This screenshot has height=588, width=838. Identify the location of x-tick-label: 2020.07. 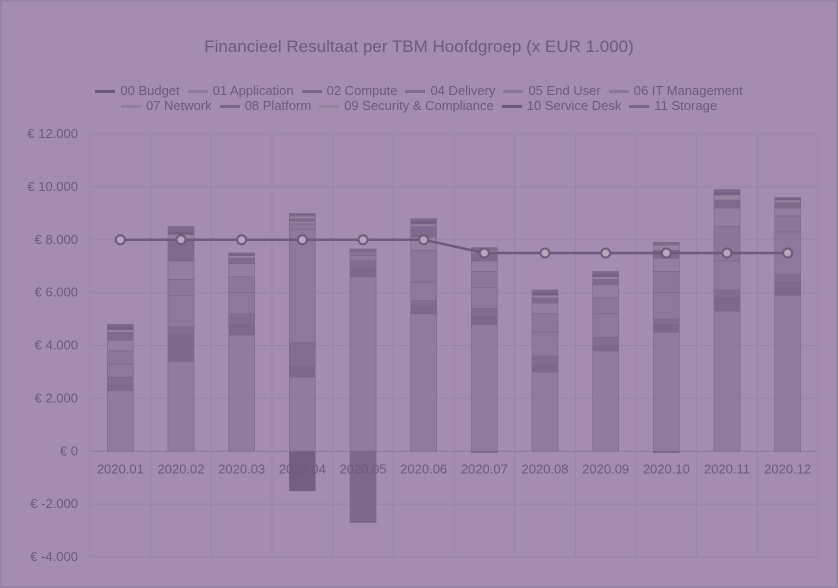
(484, 468).